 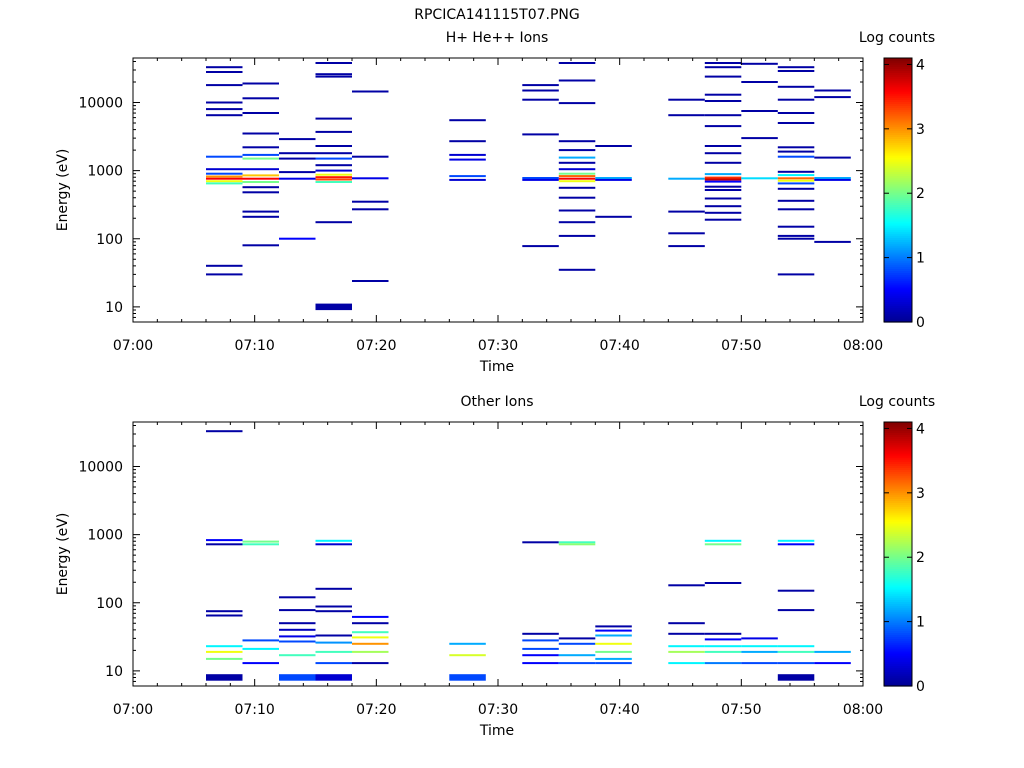 I want to click on h-he-ions-y-tick-label: 100, so click(x=109, y=240).